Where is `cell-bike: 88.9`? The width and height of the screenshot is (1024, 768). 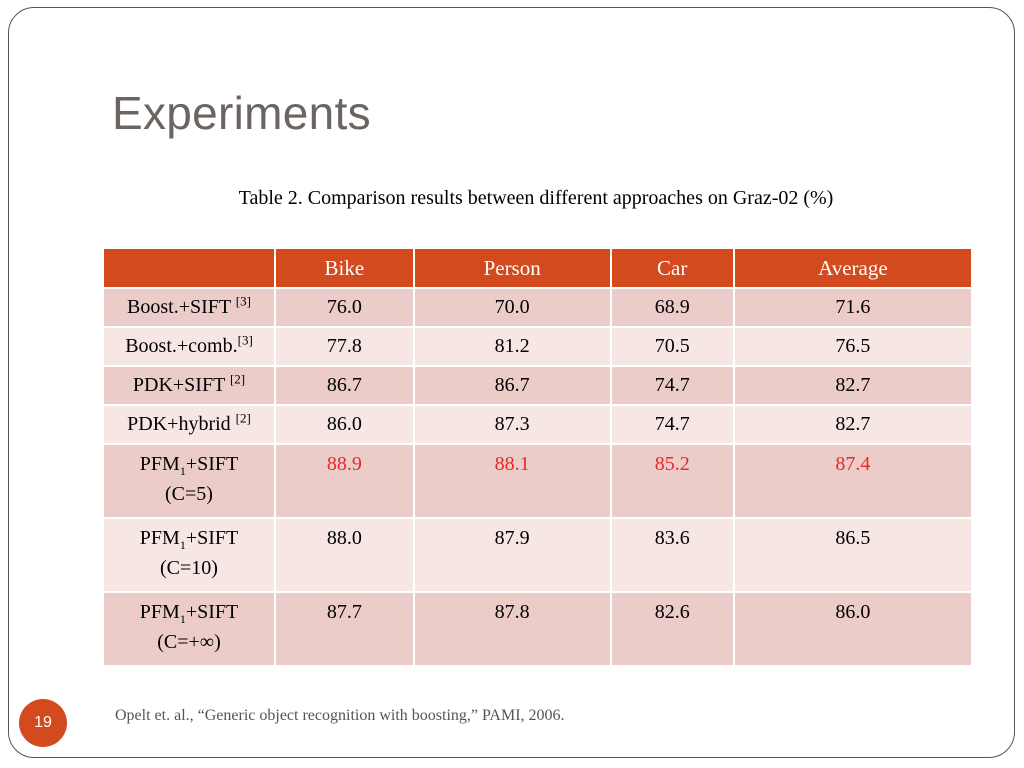 cell-bike: 88.9 is located at coordinates (344, 481).